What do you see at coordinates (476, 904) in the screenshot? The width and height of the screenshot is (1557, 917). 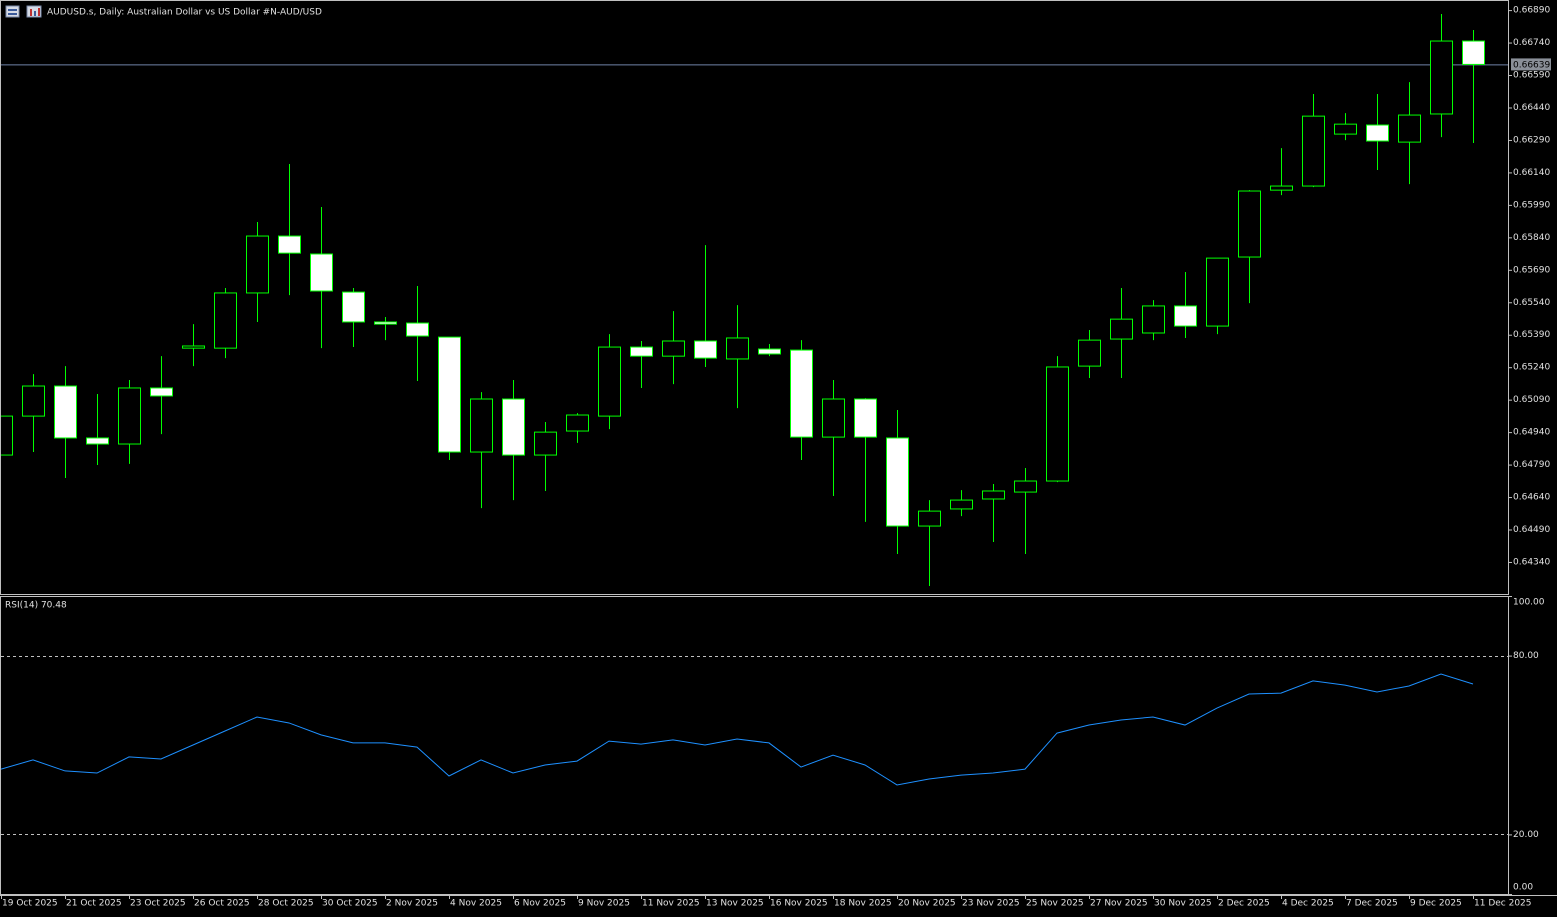 I see `x-tick-label: 4 Nov 2025` at bounding box center [476, 904].